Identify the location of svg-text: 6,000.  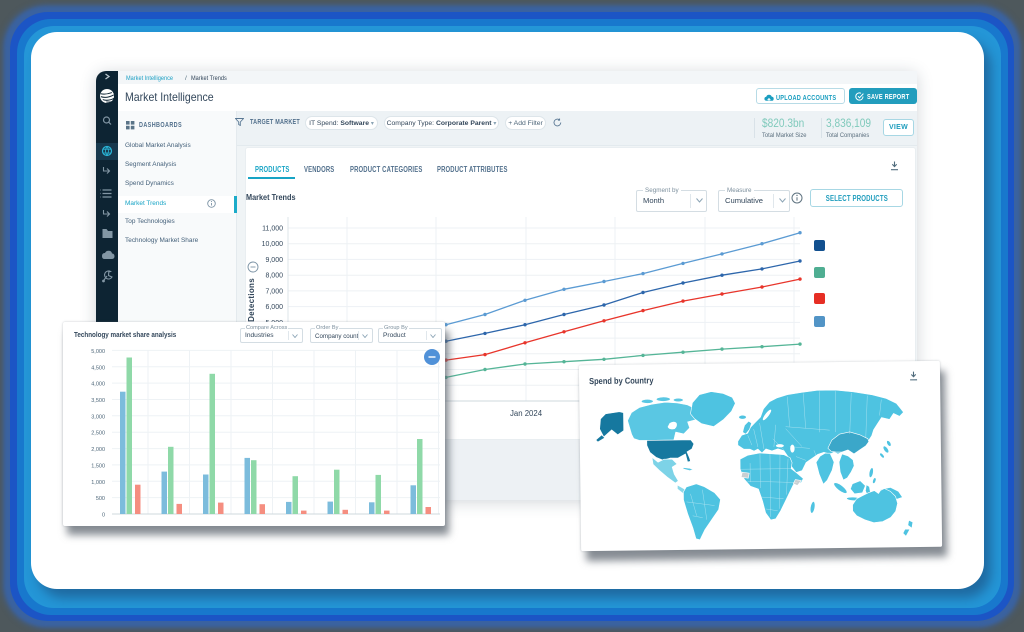
(274, 307).